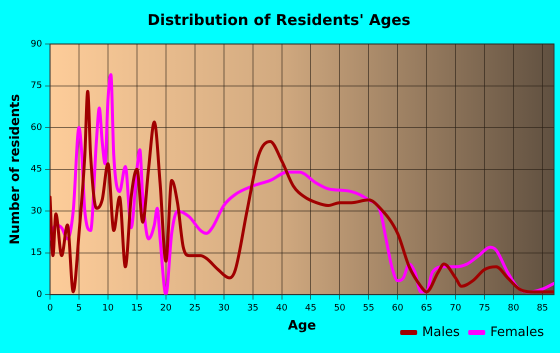 This screenshot has width=560, height=353. What do you see at coordinates (542, 308) in the screenshot?
I see `x-tick-label: 85` at bounding box center [542, 308].